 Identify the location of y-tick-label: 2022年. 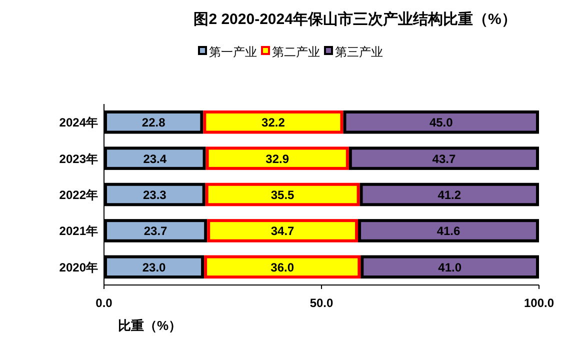
(78, 195).